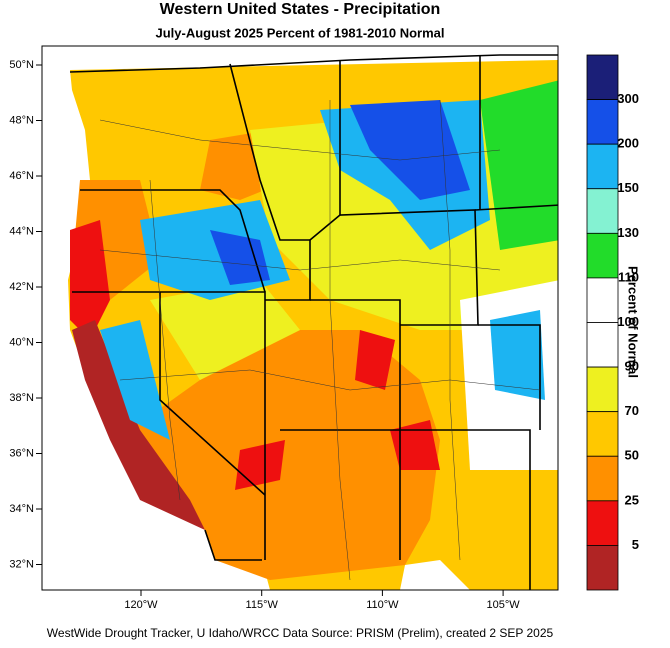 Image resolution: width=670 pixels, height=648 pixels. I want to click on lat-label: 38°N, so click(21, 398).